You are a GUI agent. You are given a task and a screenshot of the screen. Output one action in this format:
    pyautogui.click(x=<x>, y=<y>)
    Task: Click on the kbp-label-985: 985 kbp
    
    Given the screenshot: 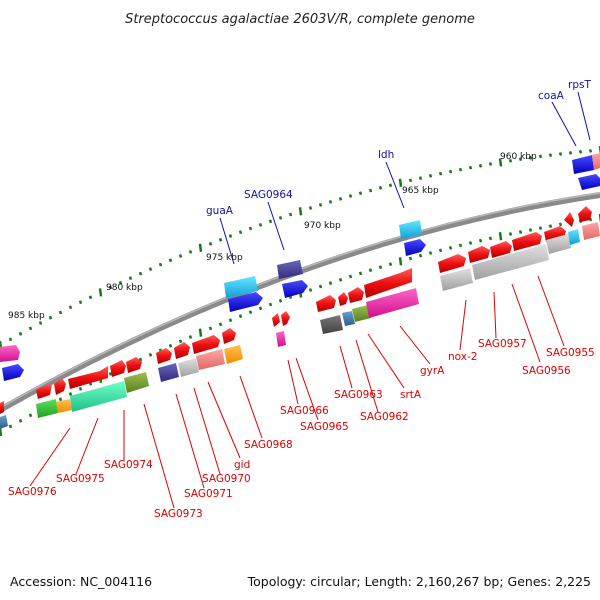 What is the action you would take?
    pyautogui.click(x=26, y=316)
    